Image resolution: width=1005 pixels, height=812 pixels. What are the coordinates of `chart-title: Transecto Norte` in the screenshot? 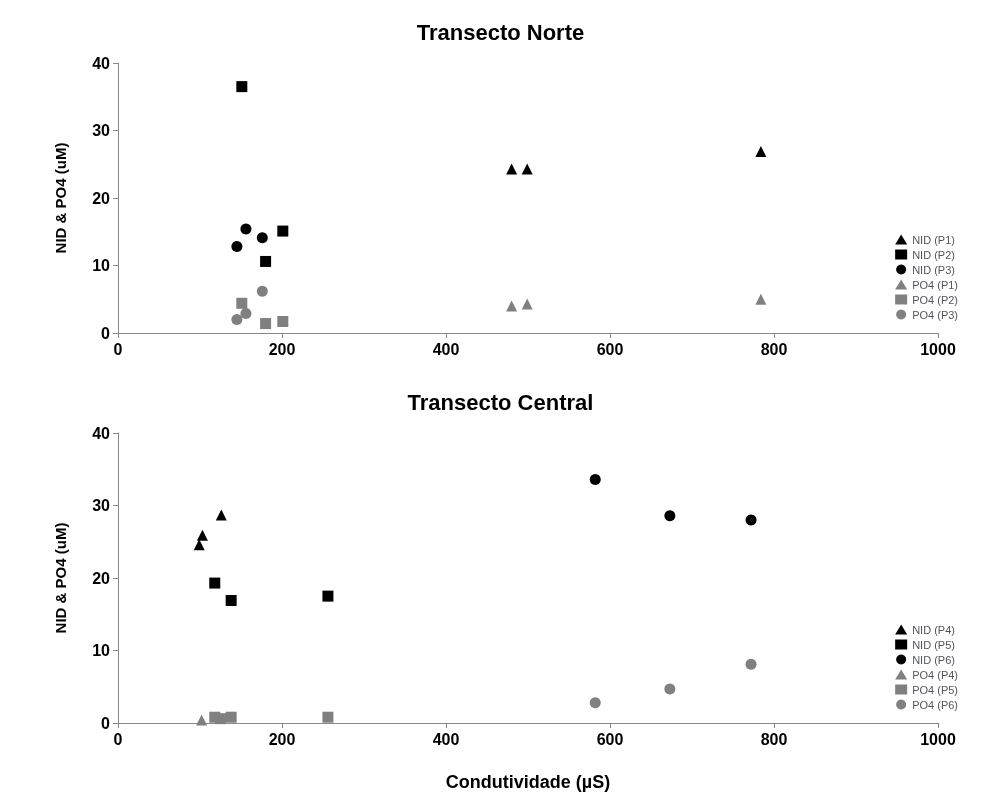 It's located at (500, 32).